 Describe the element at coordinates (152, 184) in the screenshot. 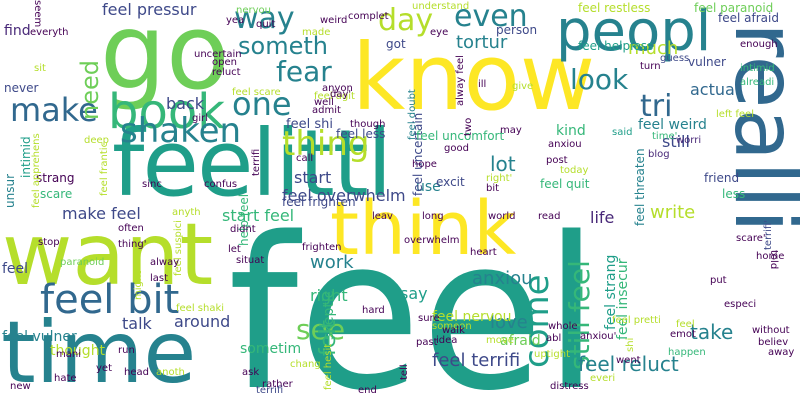

I see `cloud-word: sinc` at that location.